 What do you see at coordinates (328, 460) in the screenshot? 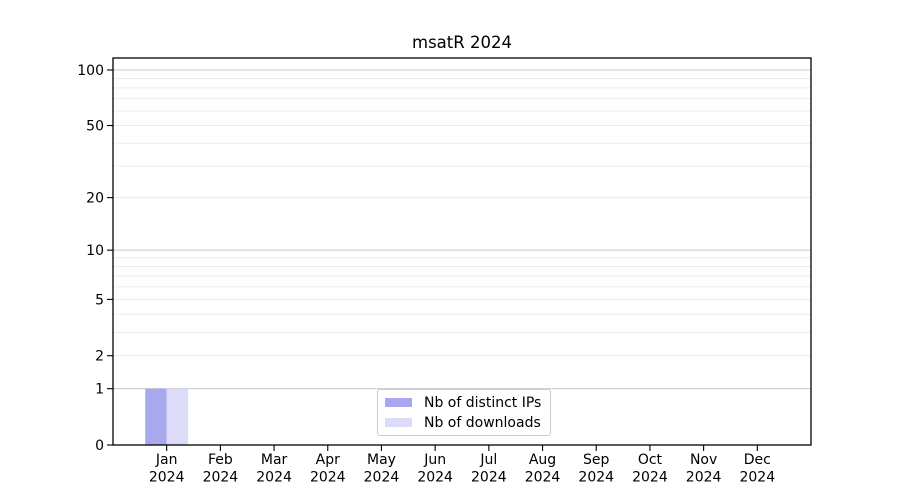
I see `x-tick-label-month: Apr` at bounding box center [328, 460].